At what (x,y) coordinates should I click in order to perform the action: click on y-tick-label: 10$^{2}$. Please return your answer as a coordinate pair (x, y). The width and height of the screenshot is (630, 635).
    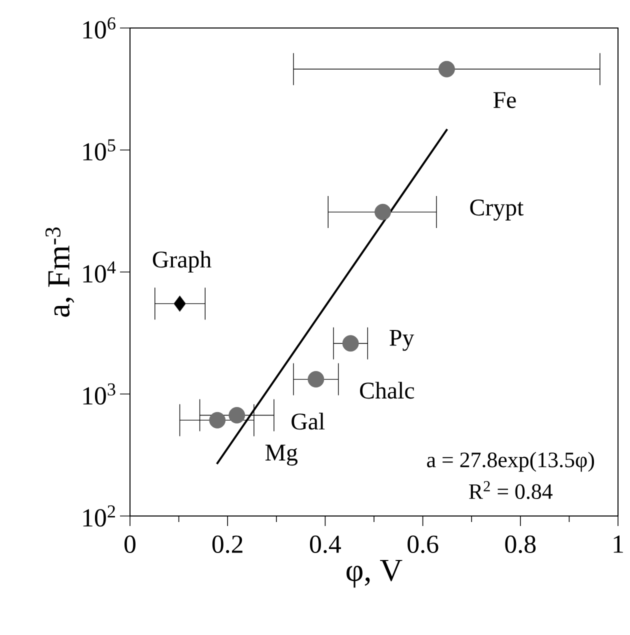
    Looking at the image, I should click on (99, 516).